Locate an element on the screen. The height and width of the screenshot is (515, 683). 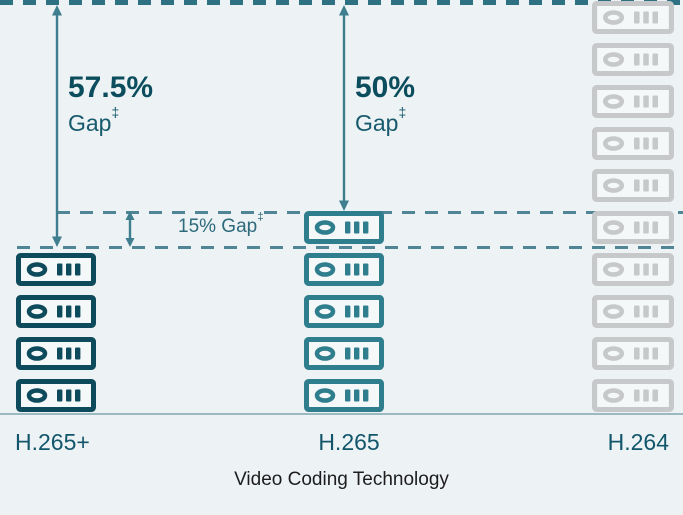
gap-percentage: 50% is located at coordinates (385, 87).